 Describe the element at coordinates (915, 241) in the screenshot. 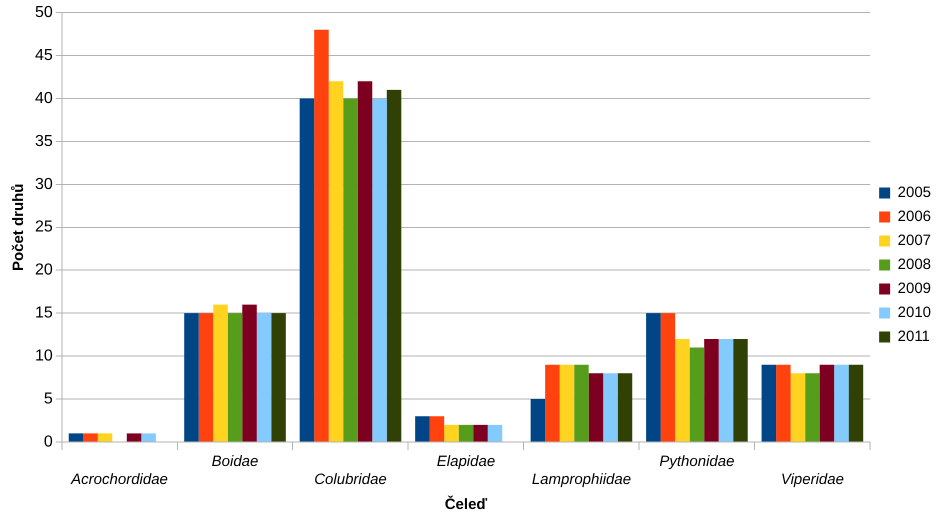

I see `legend-label: 2007` at that location.